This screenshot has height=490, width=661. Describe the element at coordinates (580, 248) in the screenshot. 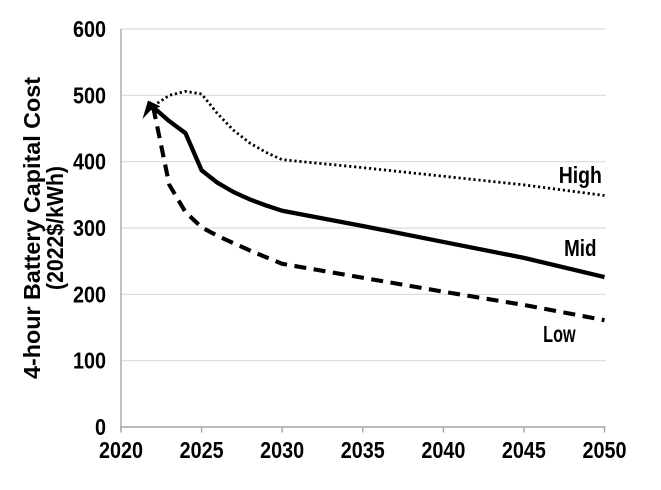

I see `series-label-mid: Mid` at that location.